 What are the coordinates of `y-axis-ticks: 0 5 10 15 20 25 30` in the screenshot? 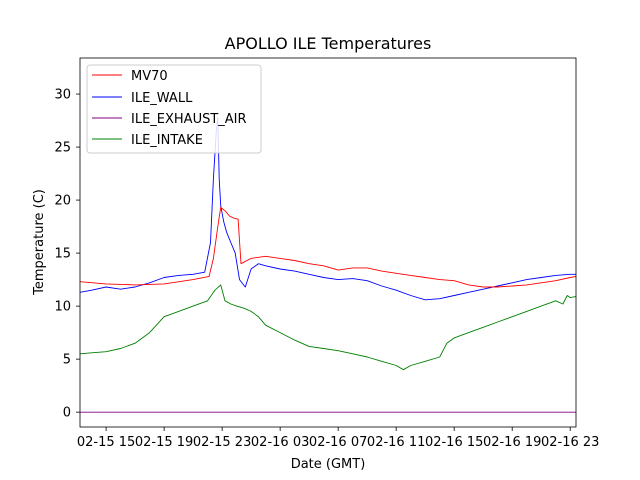 It's located at (67, 254).